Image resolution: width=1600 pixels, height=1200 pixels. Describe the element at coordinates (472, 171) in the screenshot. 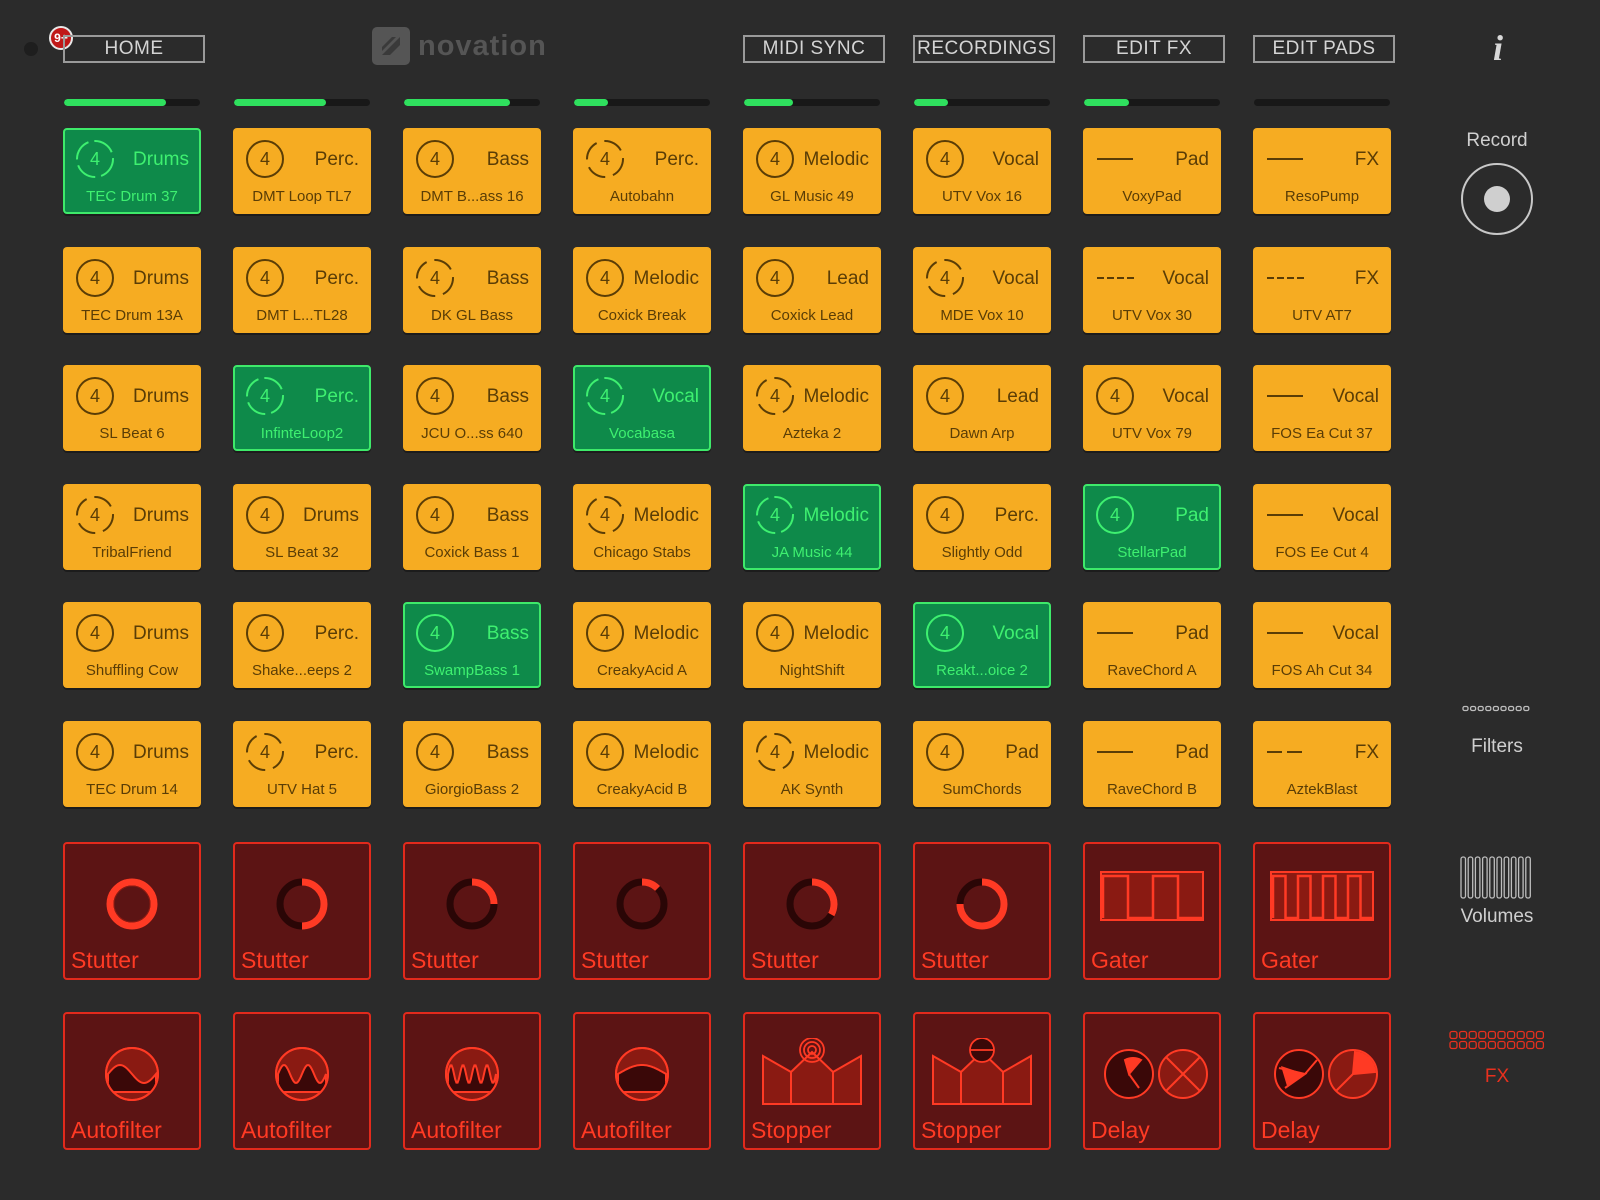

I see `clip-pad: 4 Bass DMT B...ass 16` at that location.